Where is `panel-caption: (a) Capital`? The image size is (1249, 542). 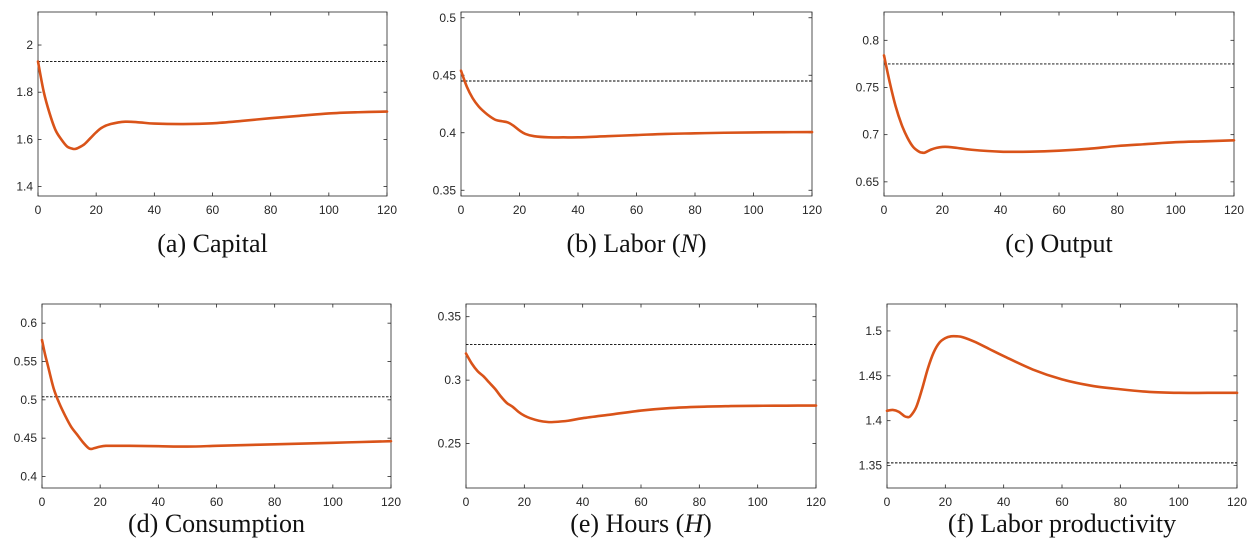 panel-caption: (a) Capital is located at coordinates (212, 243).